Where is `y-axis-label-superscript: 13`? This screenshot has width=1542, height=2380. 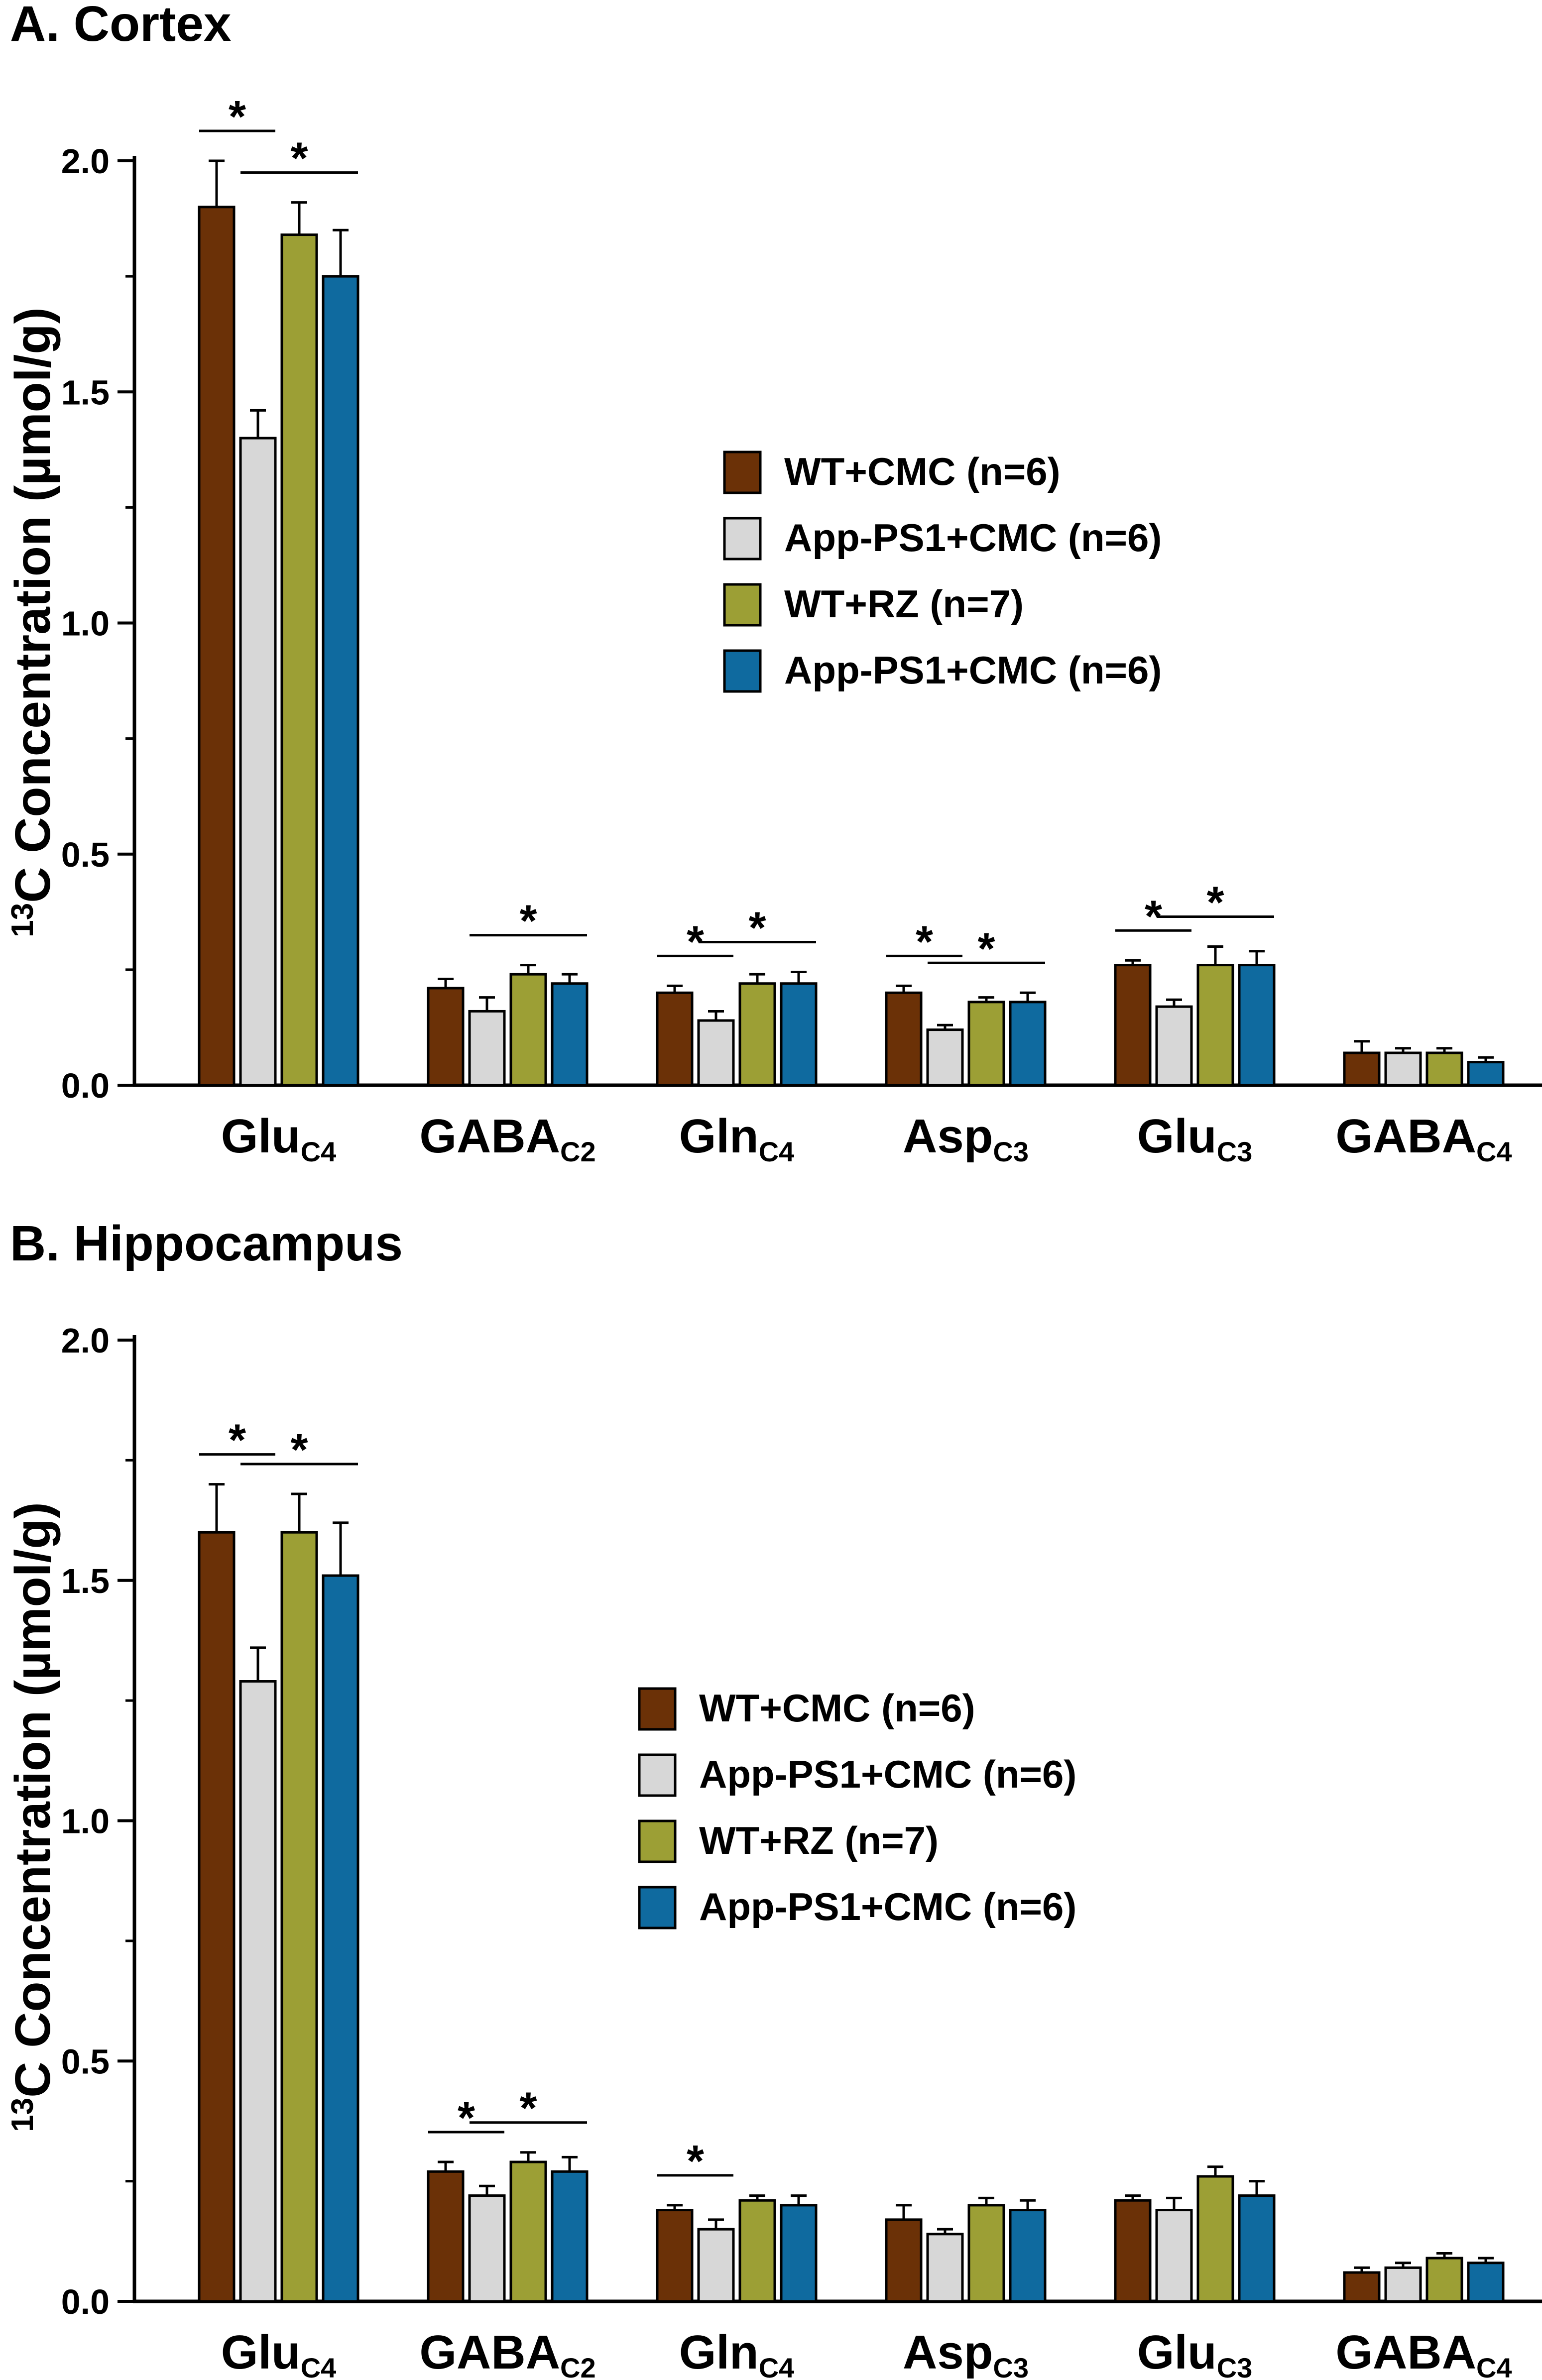 y-axis-label-superscript: 13 is located at coordinates (22, 2115).